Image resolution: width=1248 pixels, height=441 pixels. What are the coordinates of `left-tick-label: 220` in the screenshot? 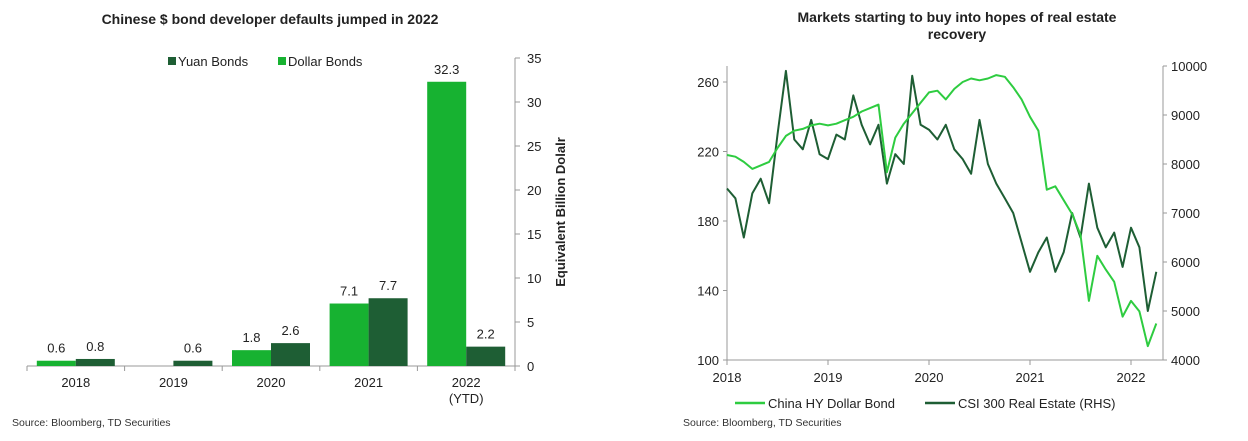 It's located at (708, 152).